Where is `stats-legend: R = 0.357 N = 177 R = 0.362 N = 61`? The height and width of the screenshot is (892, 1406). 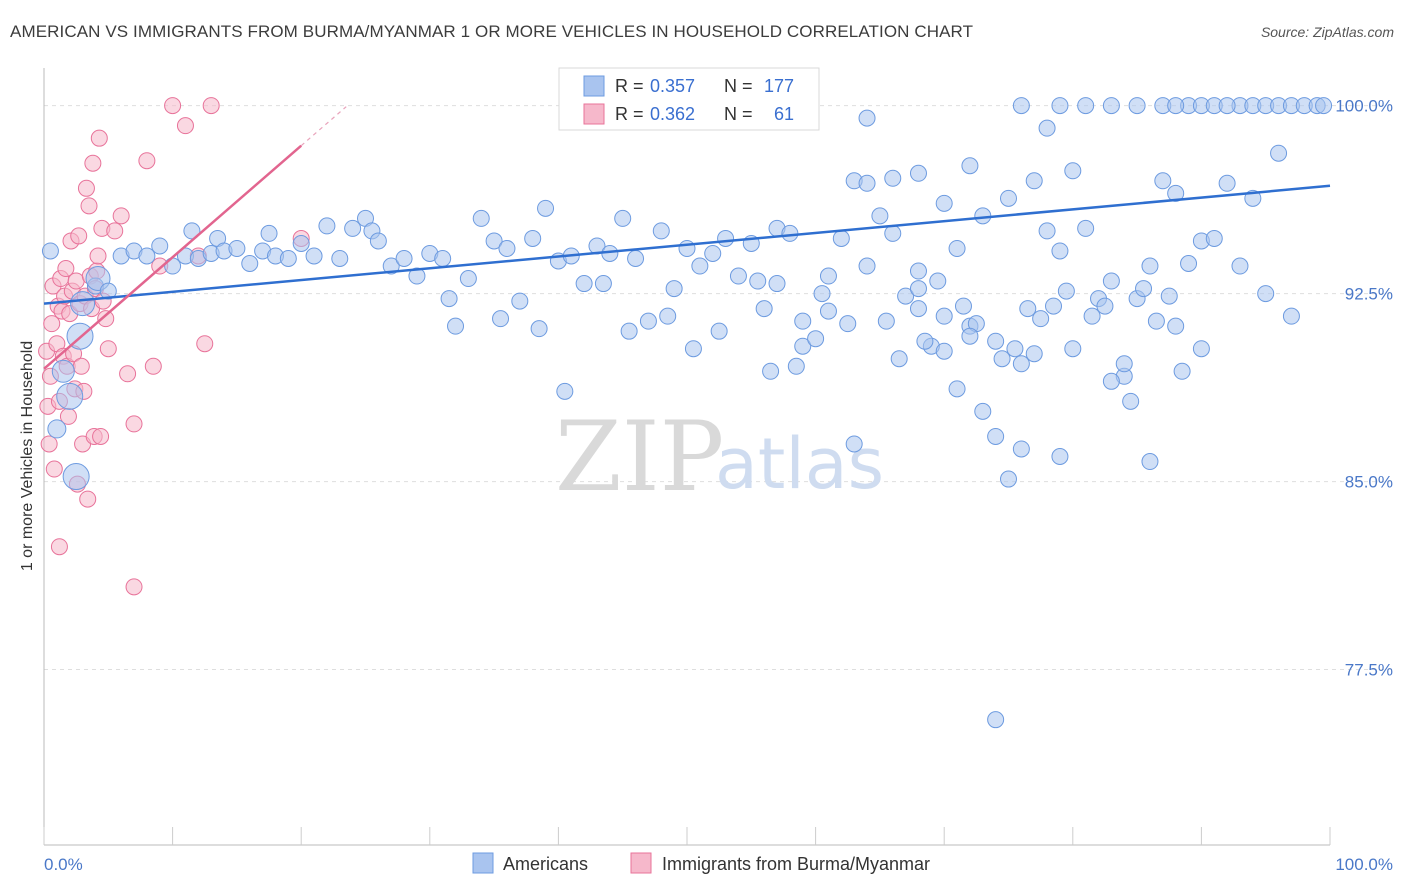
stats-legend: R = 0.357 N = 177 R = 0.362 N = 61 is located at coordinates (689, 99).